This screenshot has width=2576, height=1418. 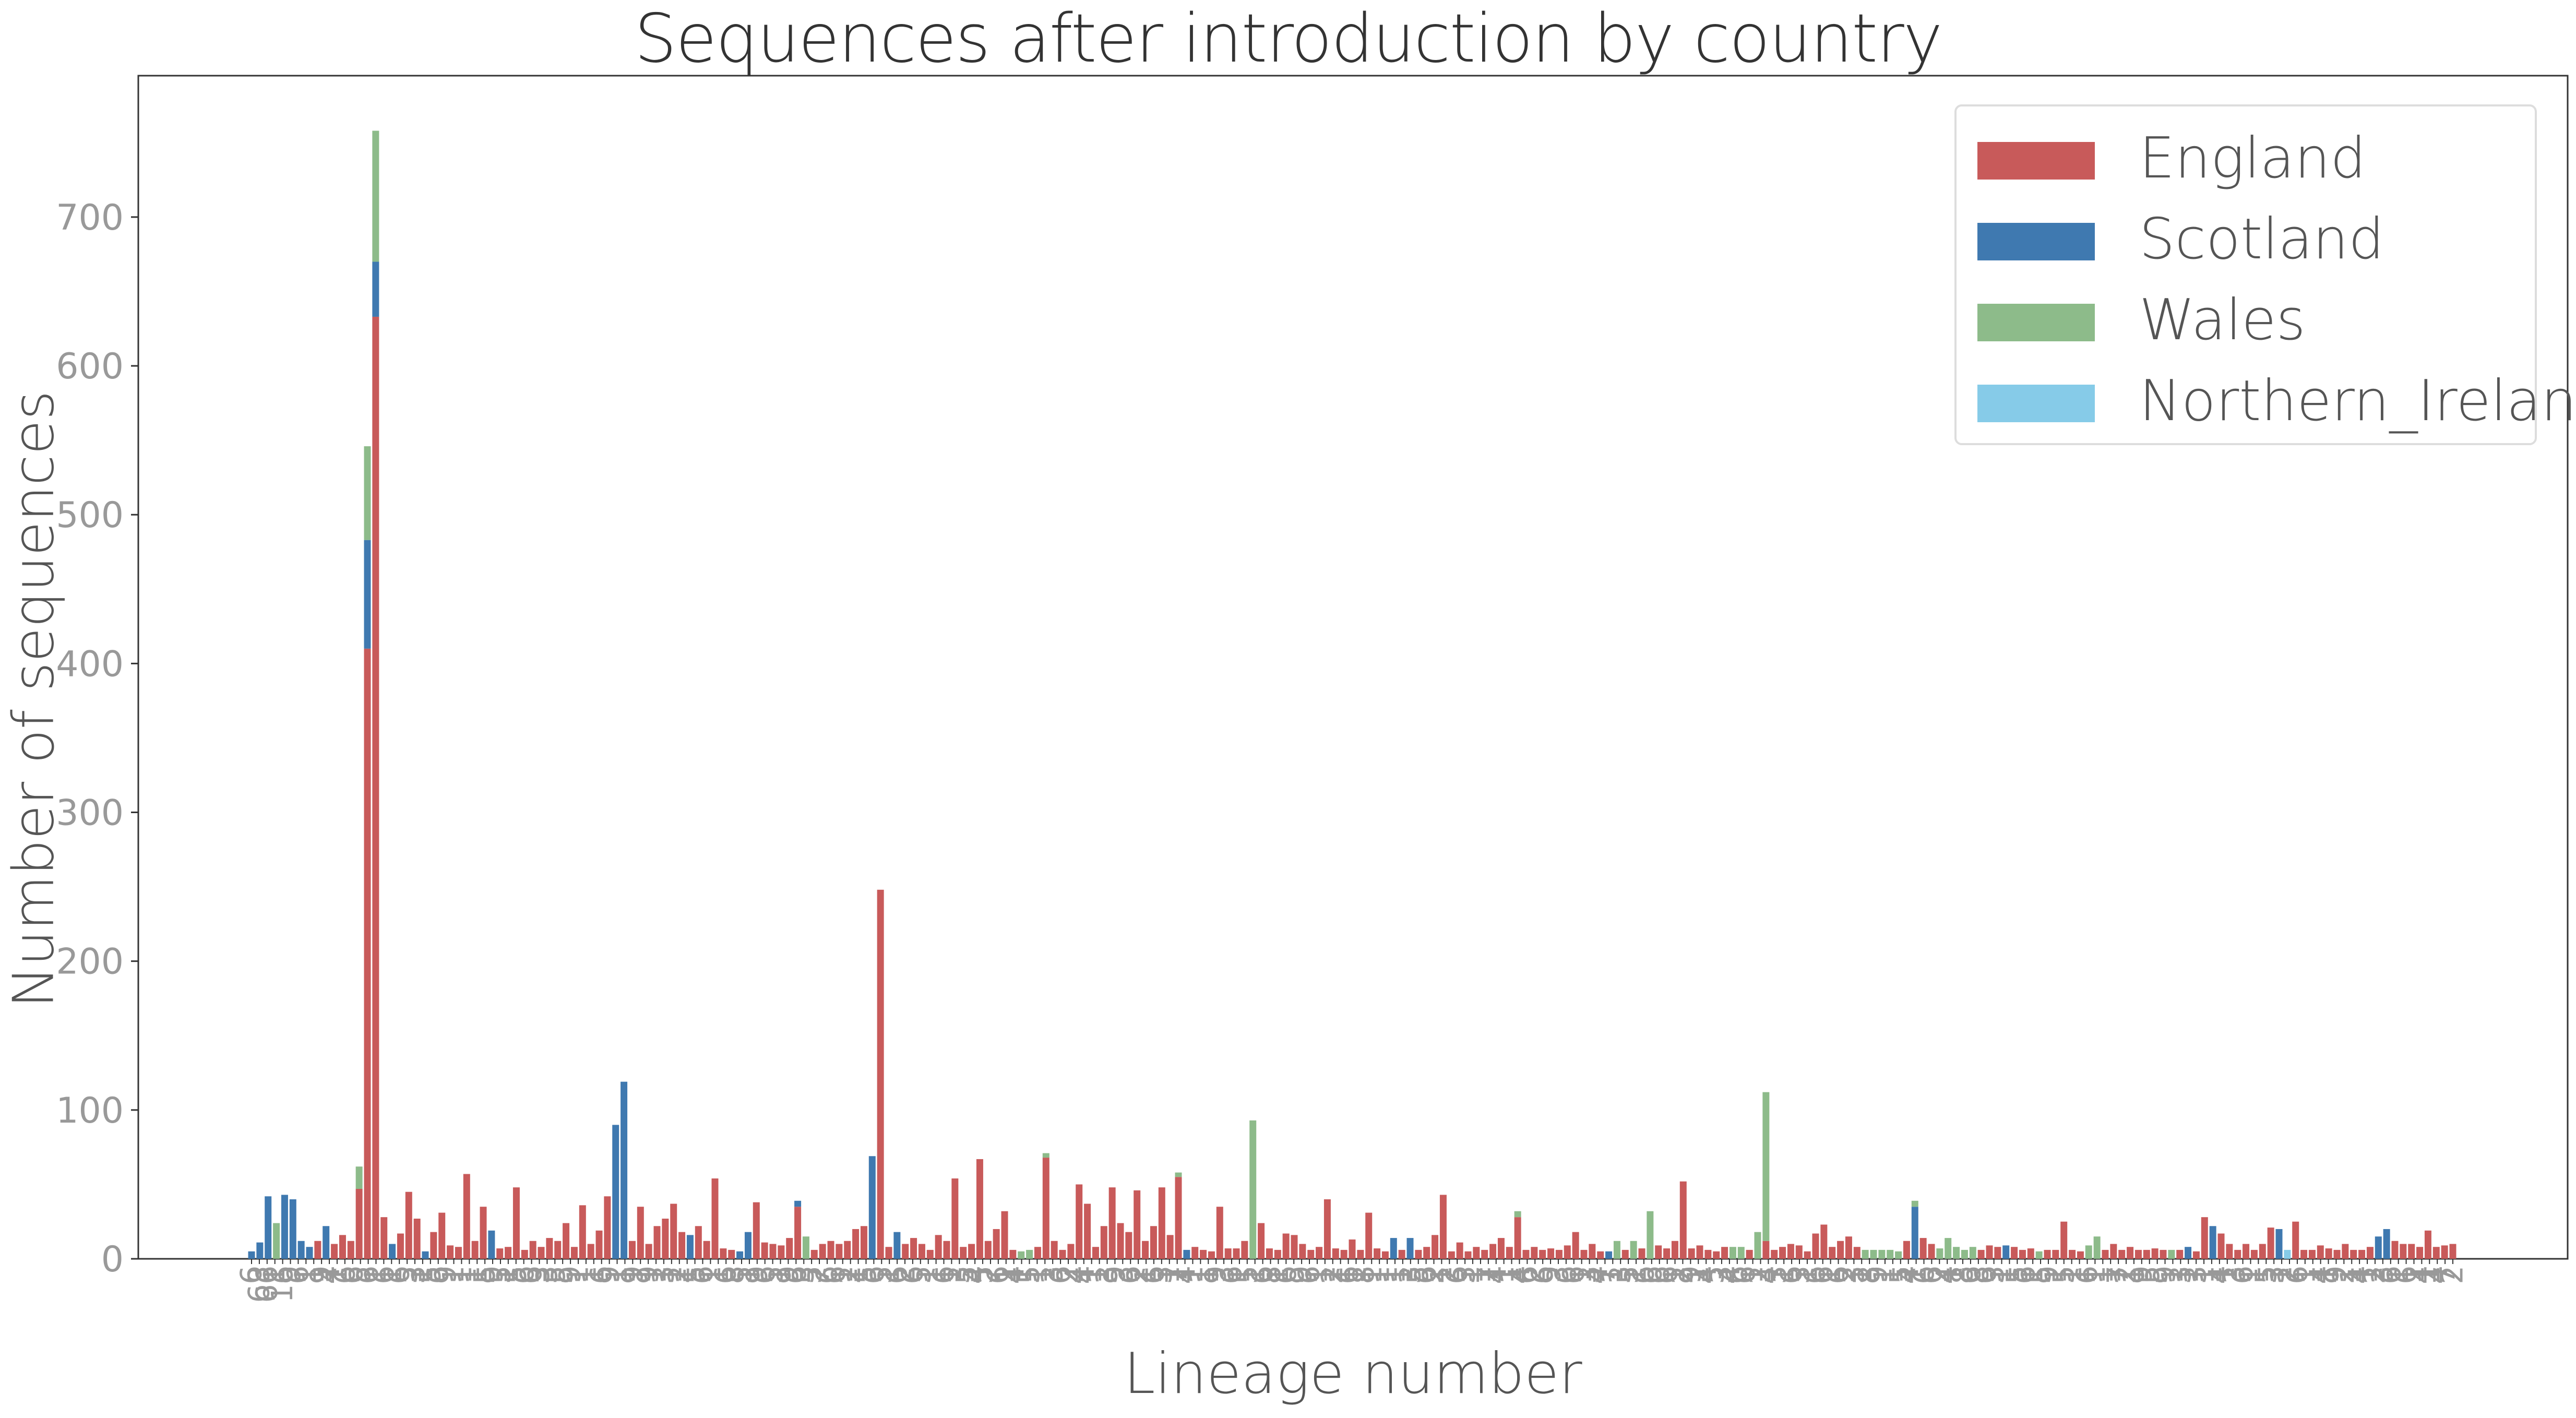 What do you see at coordinates (2265, 274) in the screenshot?
I see `legend: England Scotland Wales Northern_Ireland` at bounding box center [2265, 274].